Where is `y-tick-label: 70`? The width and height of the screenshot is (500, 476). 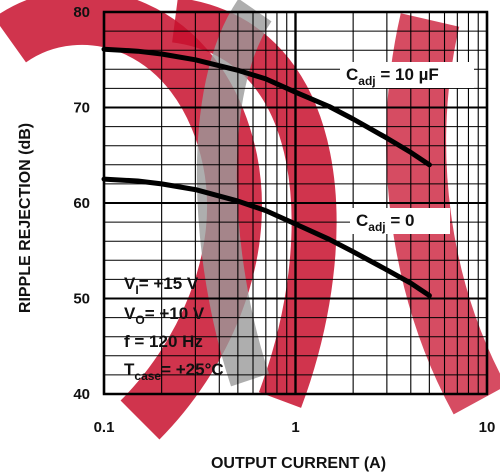 y-tick-label: 70 is located at coordinates (81, 108).